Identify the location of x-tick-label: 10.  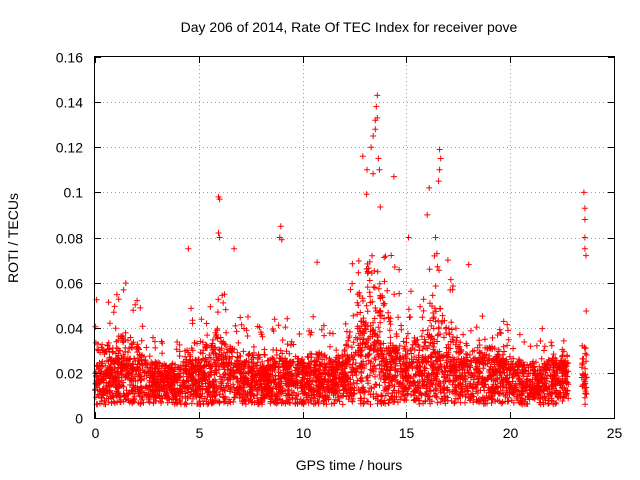
(304, 433).